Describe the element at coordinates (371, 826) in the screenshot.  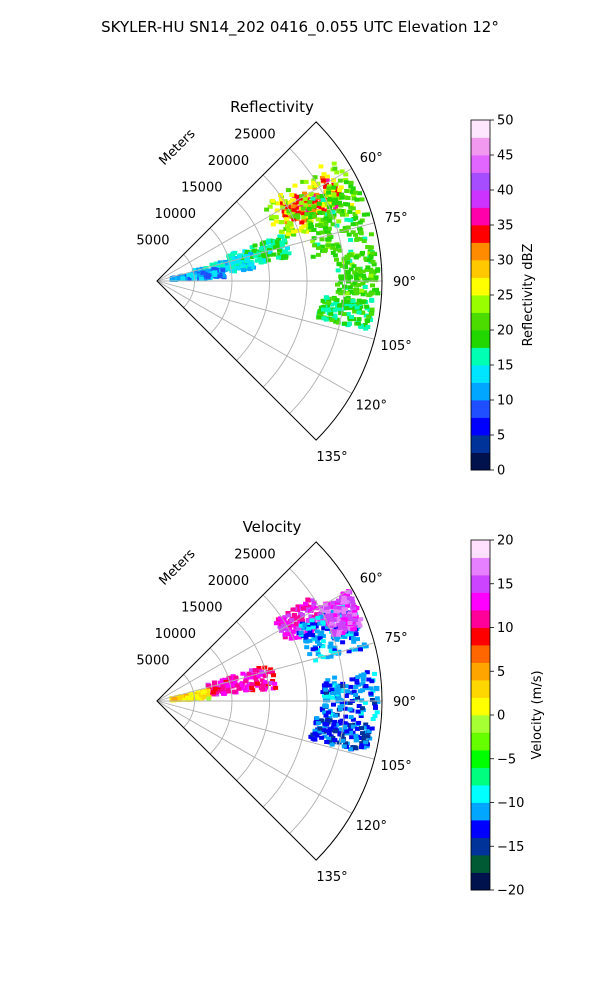
I see `angle-tick-label: 120°` at that location.